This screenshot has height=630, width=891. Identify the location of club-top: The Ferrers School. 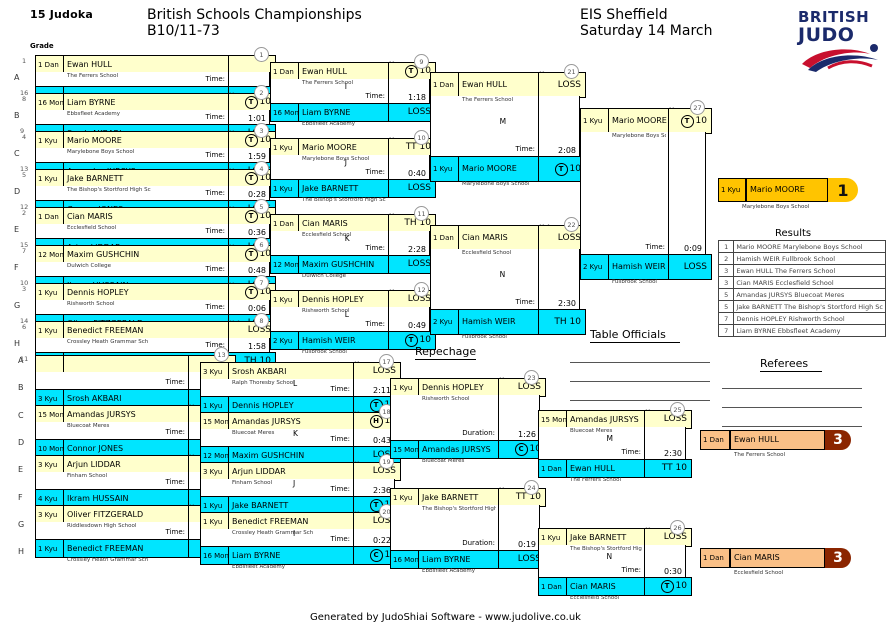
(328, 83).